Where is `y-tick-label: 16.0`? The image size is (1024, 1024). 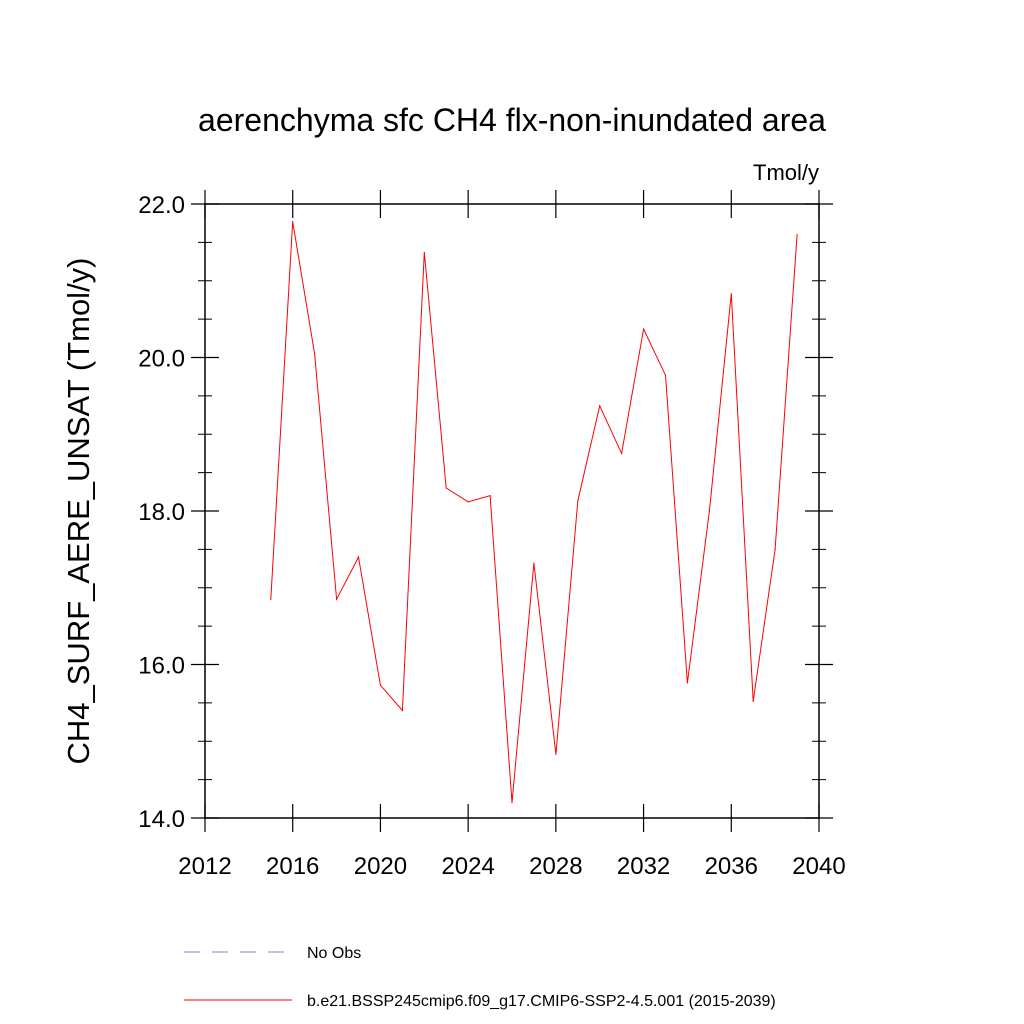 y-tick-label: 16.0 is located at coordinates (161, 666).